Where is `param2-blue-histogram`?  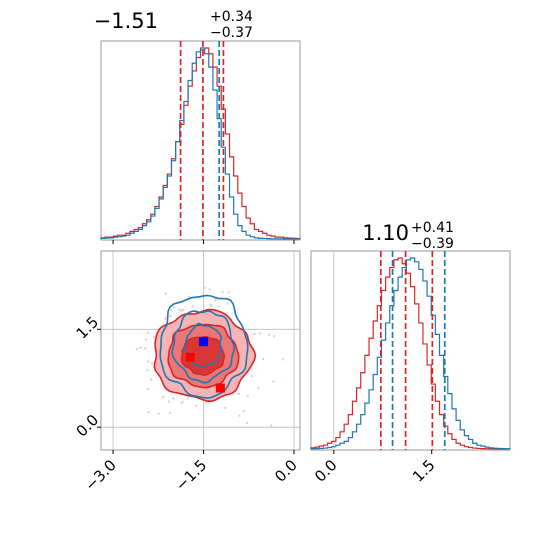
param2-blue-histogram is located at coordinates (410, 353).